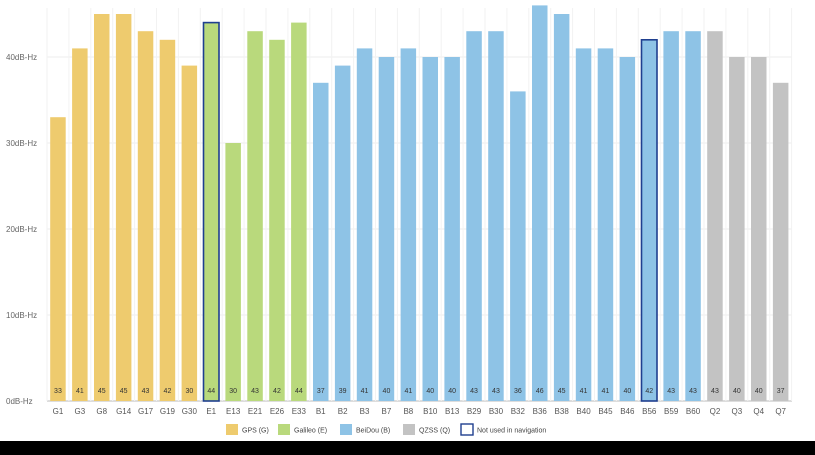 Image resolution: width=815 pixels, height=455 pixels. Describe the element at coordinates (342, 233) in the screenshot. I see `bar-b2` at that location.